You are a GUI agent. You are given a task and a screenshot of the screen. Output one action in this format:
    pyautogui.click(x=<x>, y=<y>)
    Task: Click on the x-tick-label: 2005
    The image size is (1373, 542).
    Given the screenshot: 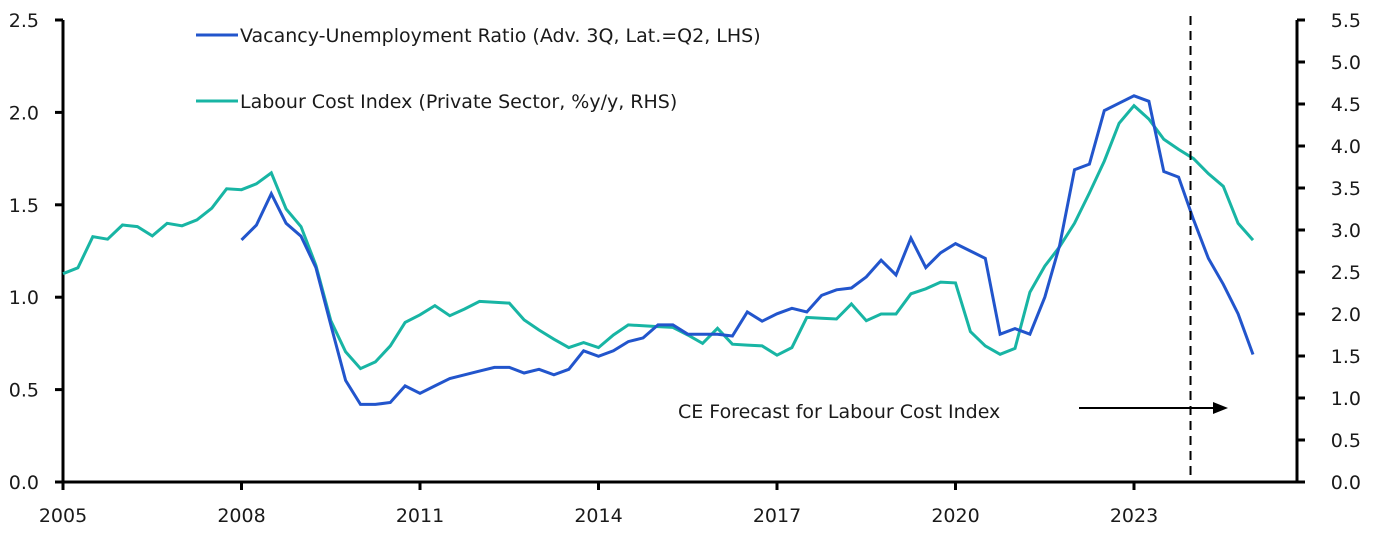 What is the action you would take?
    pyautogui.click(x=63, y=516)
    